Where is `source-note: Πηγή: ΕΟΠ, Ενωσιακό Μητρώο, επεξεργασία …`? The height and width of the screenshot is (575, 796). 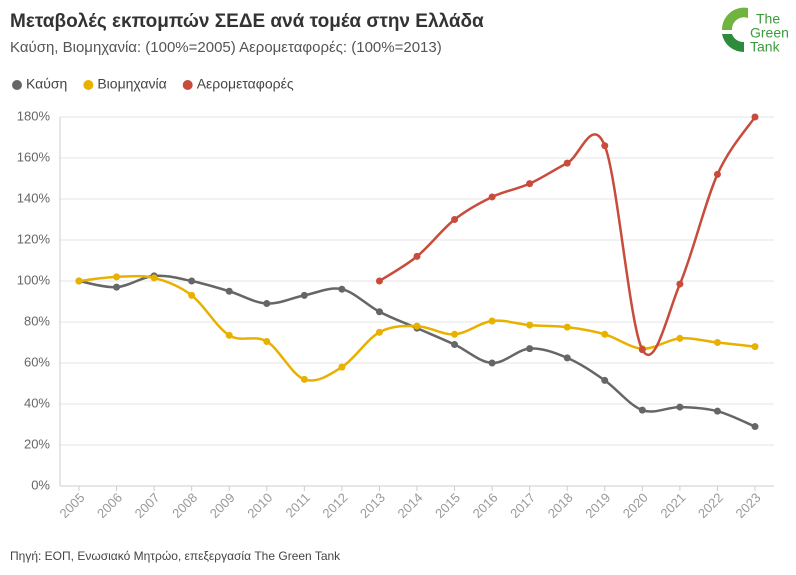
source-note: Πηγή: ΕΟΠ, Ενωσιακό Μητρώο, επεξεργασία … is located at coordinates (175, 556).